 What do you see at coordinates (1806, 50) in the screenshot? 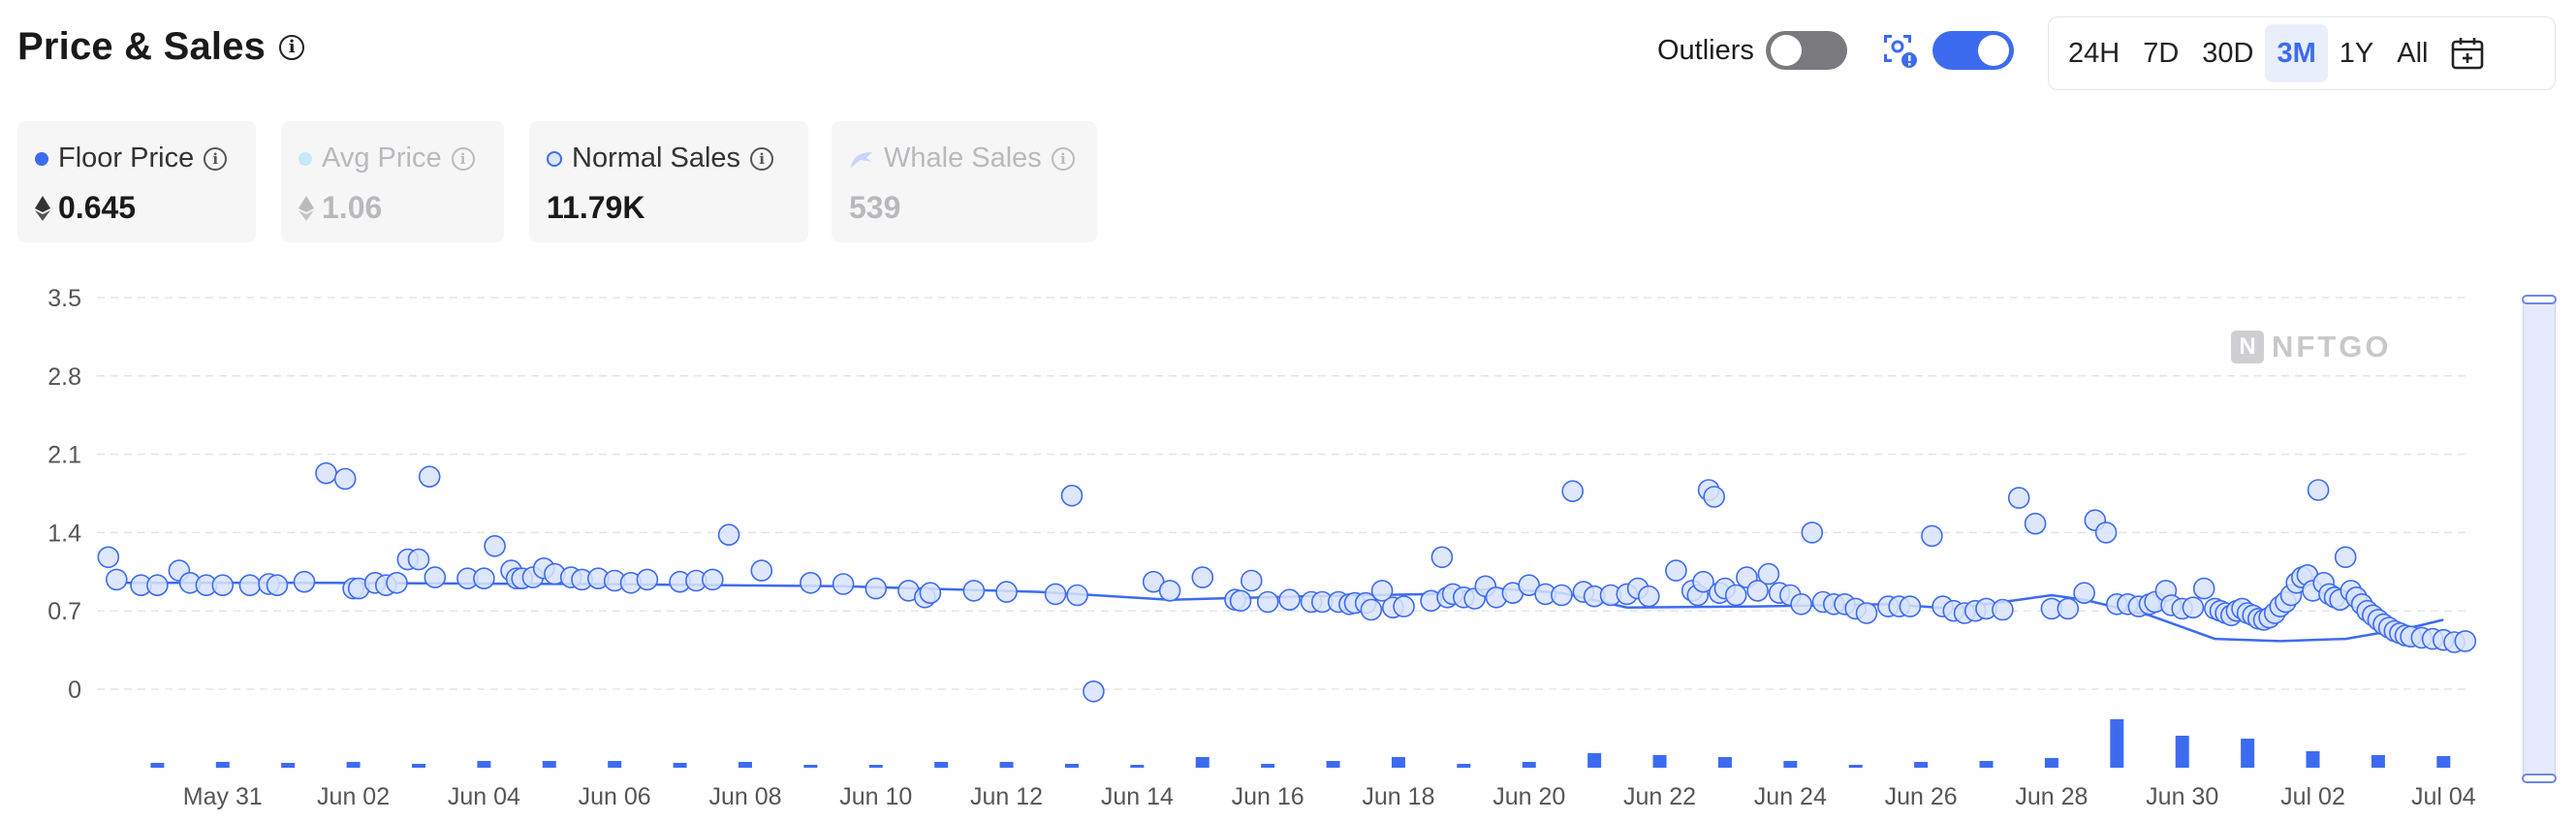
I see `outliers-switch` at bounding box center [1806, 50].